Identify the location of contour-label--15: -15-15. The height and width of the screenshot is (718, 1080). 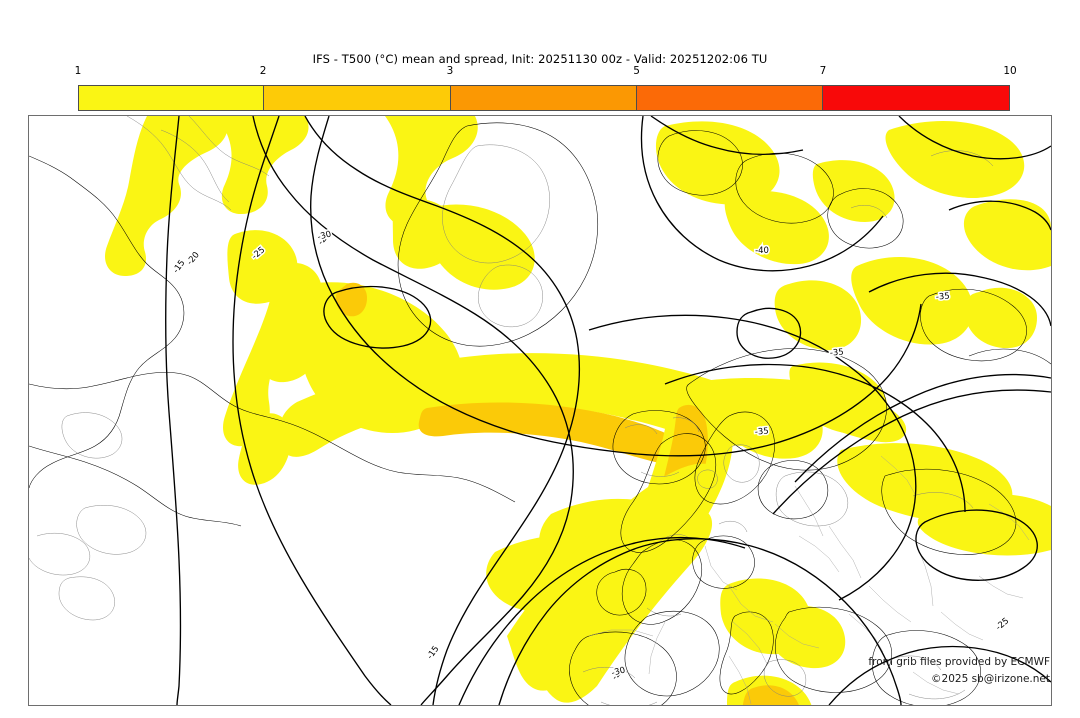
(433, 653).